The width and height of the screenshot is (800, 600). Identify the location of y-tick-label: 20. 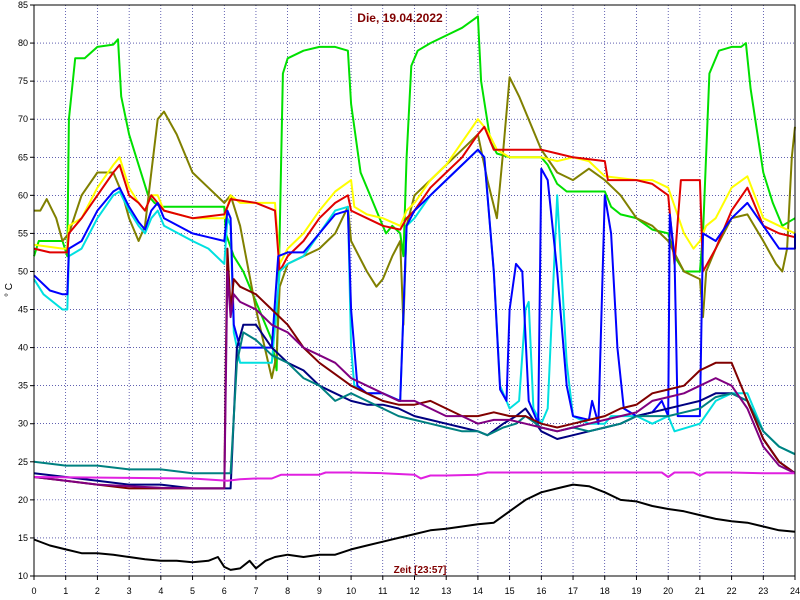
(23, 500).